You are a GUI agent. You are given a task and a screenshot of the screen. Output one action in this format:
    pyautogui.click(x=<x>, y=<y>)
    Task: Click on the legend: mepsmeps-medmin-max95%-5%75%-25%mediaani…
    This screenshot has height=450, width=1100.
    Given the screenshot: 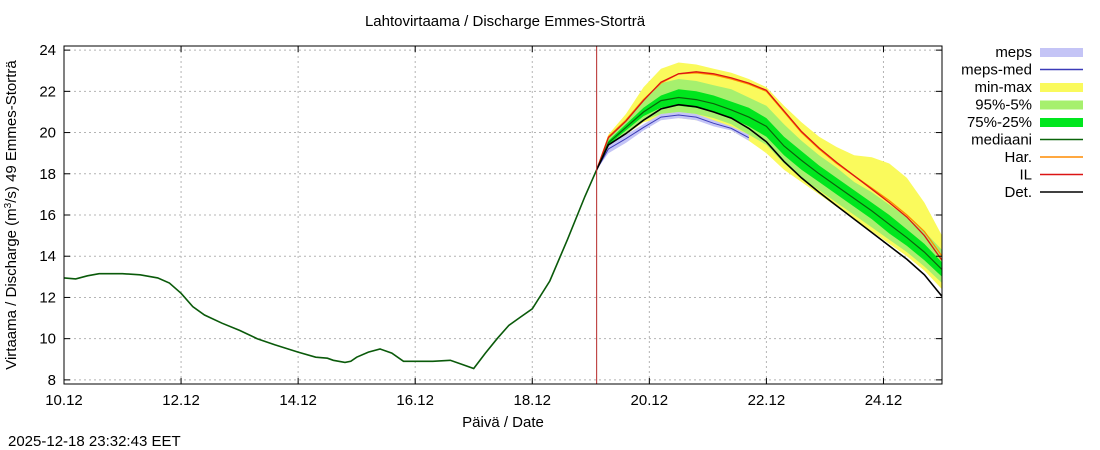 What is the action you would take?
    pyautogui.click(x=1022, y=122)
    